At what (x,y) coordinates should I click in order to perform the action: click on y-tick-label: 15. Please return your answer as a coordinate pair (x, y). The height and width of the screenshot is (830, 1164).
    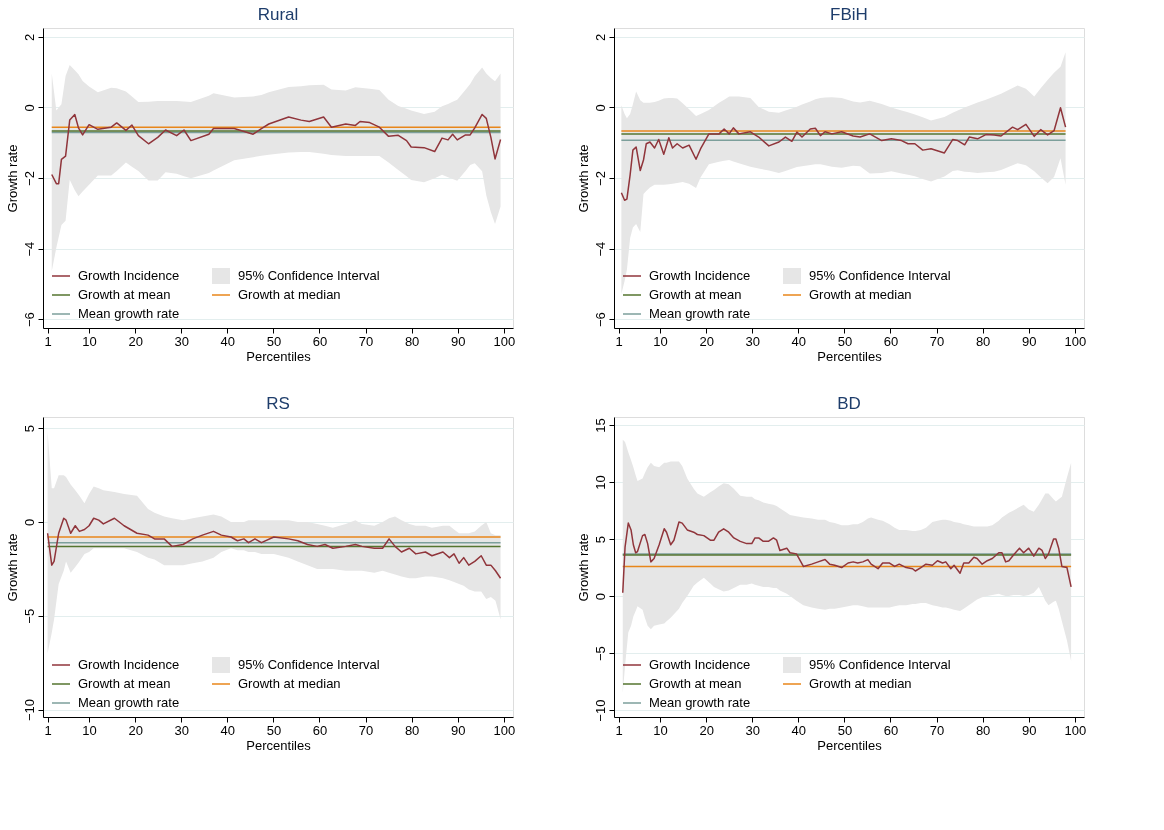
    Looking at the image, I should click on (600, 425).